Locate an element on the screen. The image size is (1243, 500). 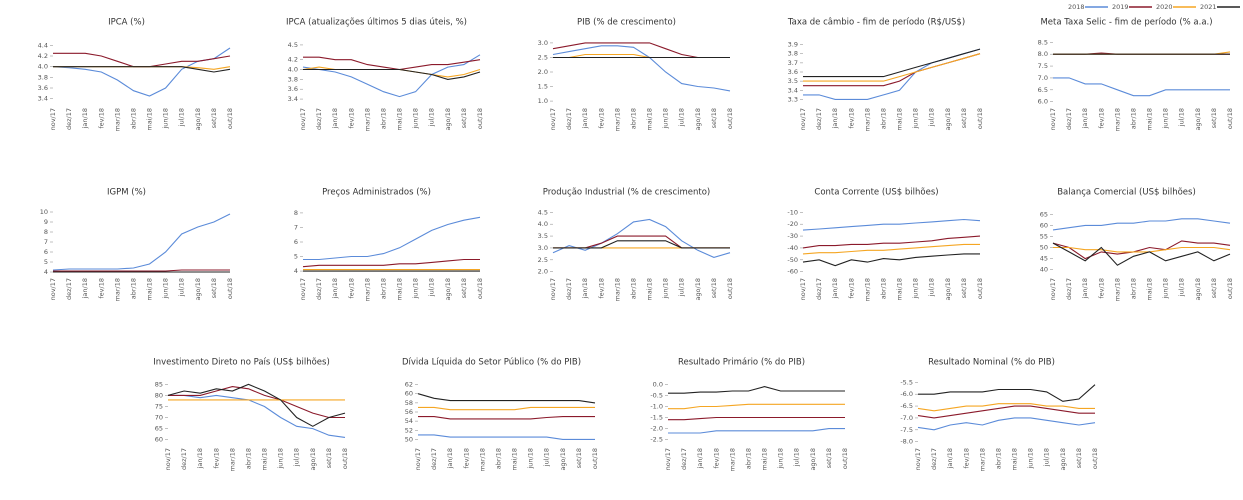
y-tick-label: -8.0 is located at coordinates (906, 442).